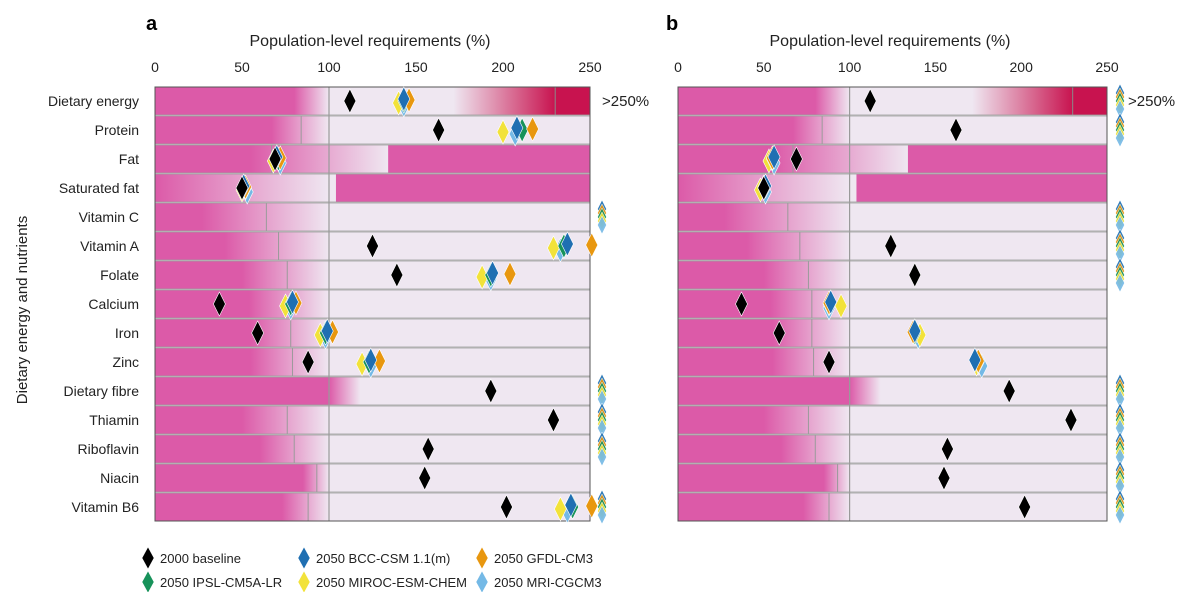  Describe the element at coordinates (482, 558) in the screenshot. I see `legend-marker-gfdl` at that location.